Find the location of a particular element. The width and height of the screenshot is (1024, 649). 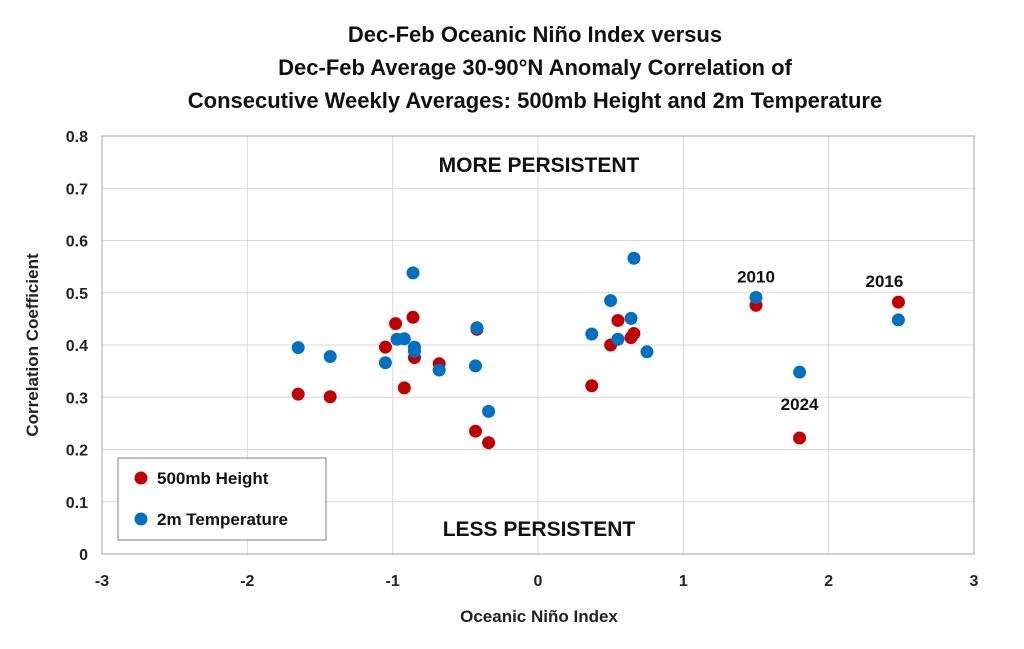

y-tick-label: 0.4 is located at coordinates (77, 346).